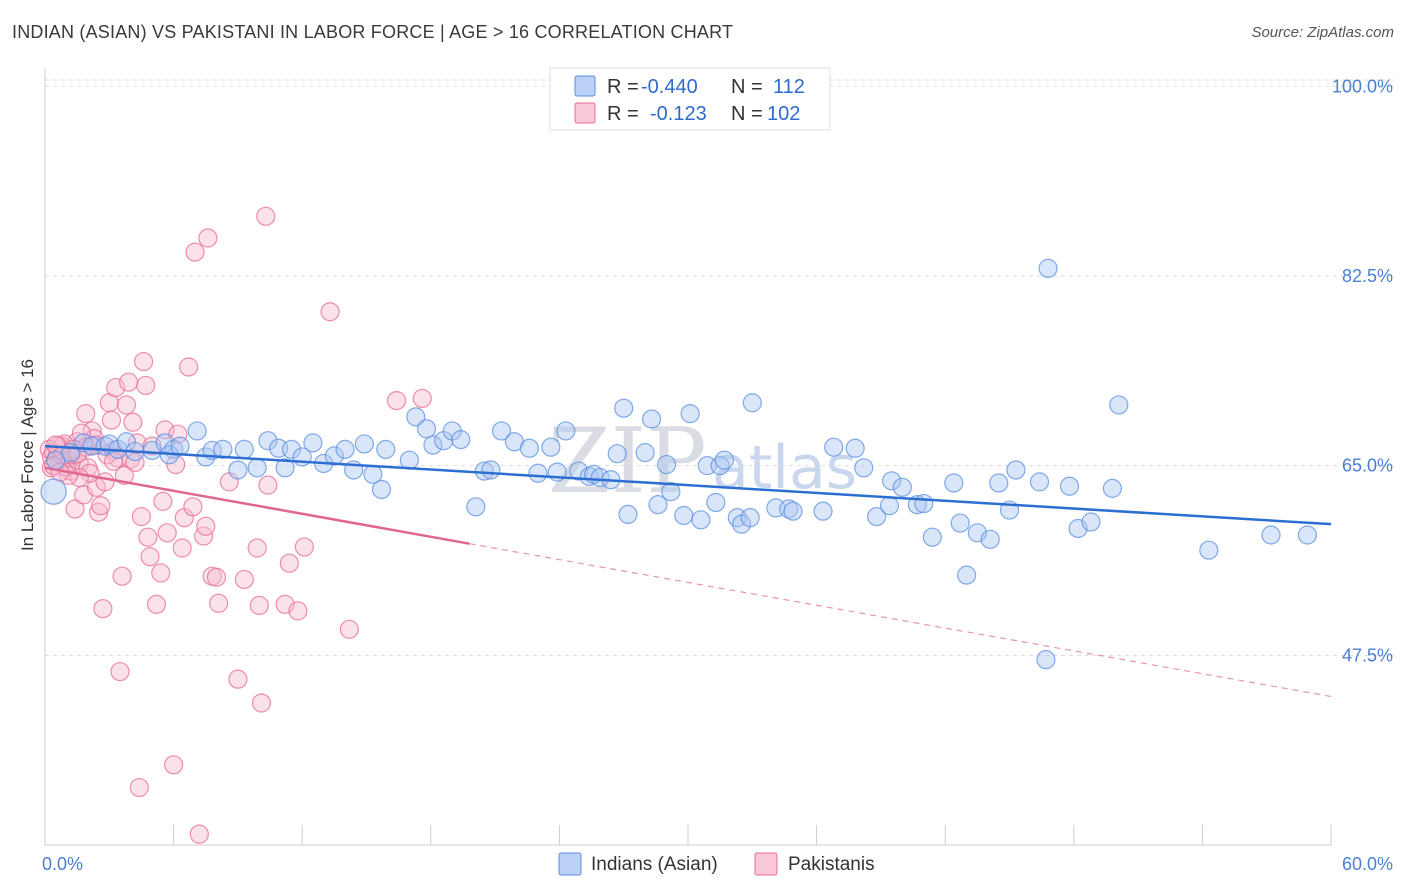 The height and width of the screenshot is (892, 1406). I want to click on bottom-legend-label-indians: Indians (Asian), so click(654, 864).